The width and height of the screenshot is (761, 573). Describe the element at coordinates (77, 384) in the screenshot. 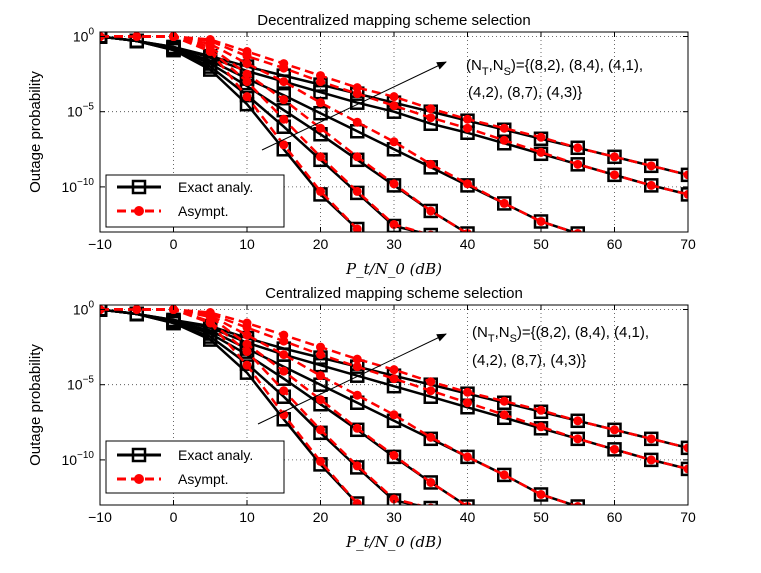

I see `y-tick-labels: 100 10−5 10−10` at that location.